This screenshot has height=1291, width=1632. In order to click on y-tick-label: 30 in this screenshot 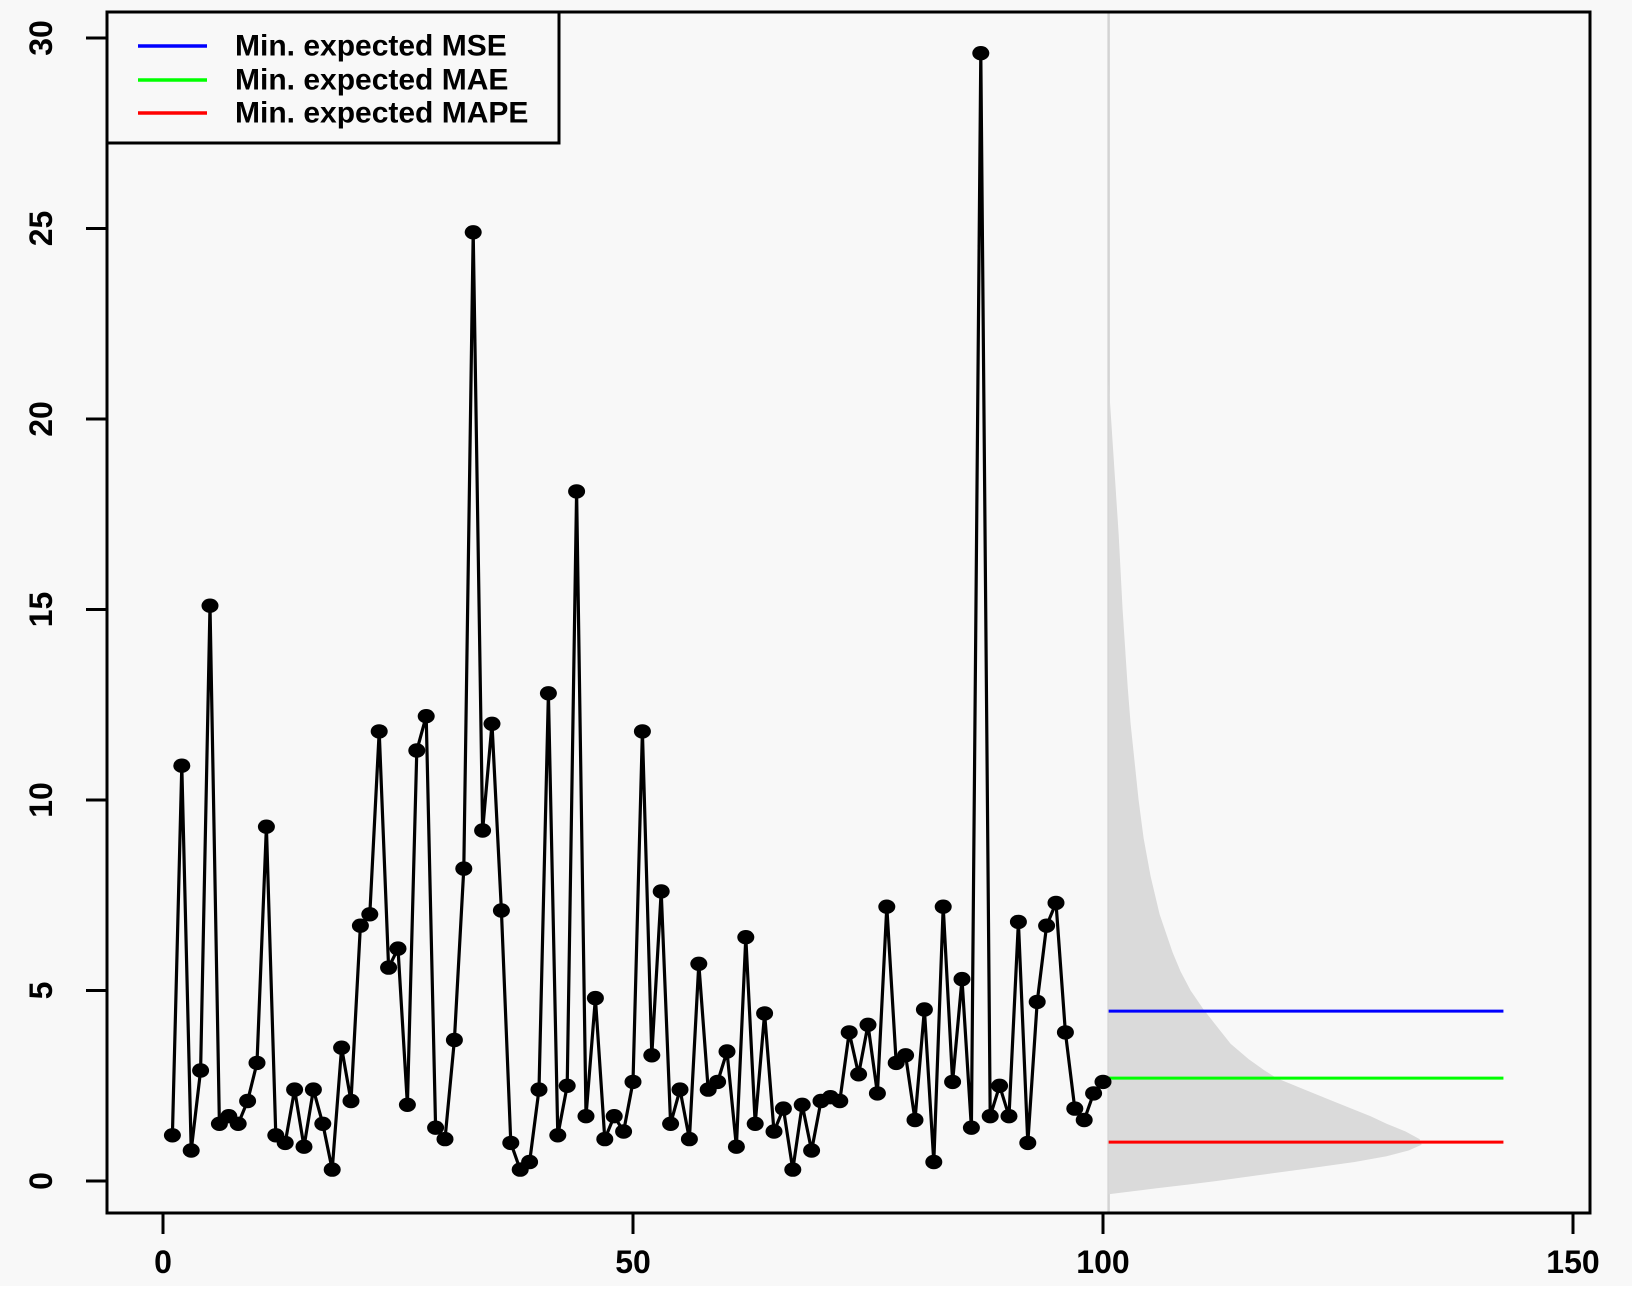, I will do `click(41, 38)`.